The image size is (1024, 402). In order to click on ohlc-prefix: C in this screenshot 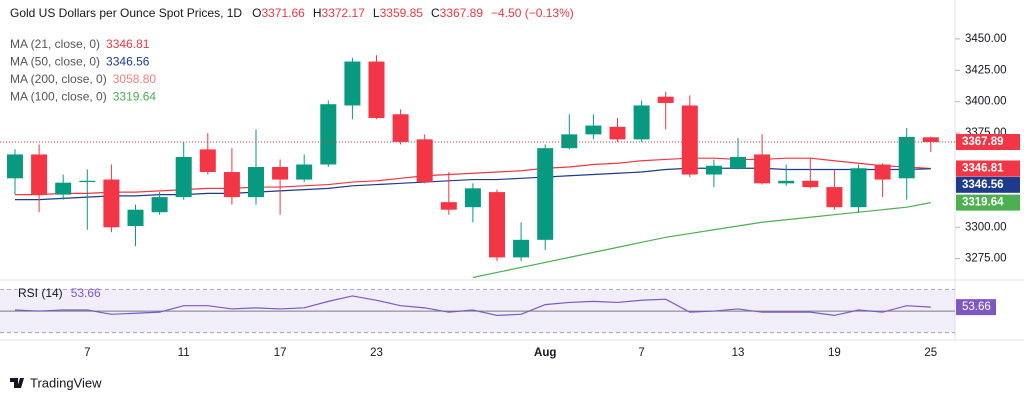, I will do `click(435, 13)`.